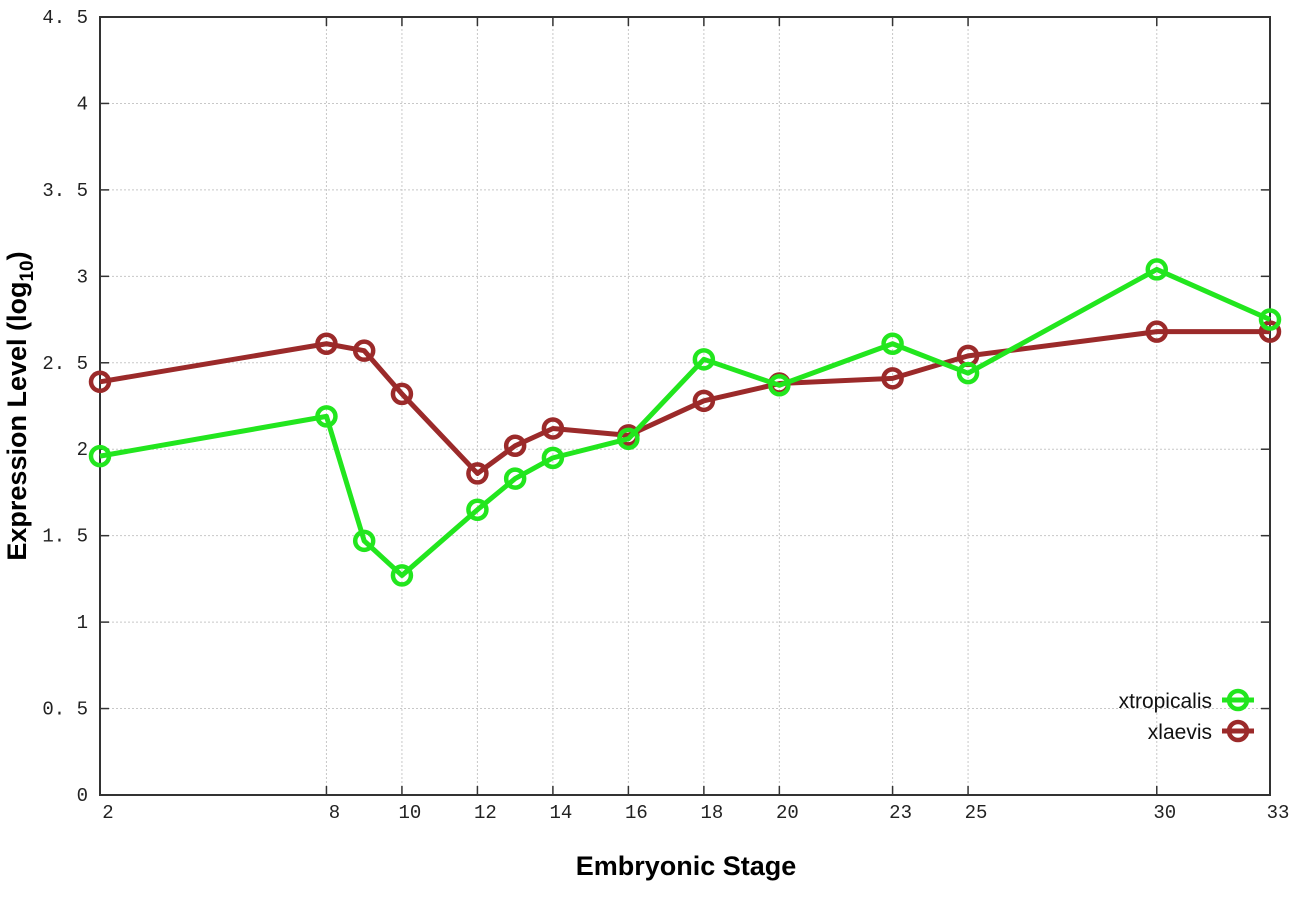 Image resolution: width=1296 pixels, height=907 pixels. Describe the element at coordinates (82, 450) in the screenshot. I see `y-tick-label: 2` at that location.